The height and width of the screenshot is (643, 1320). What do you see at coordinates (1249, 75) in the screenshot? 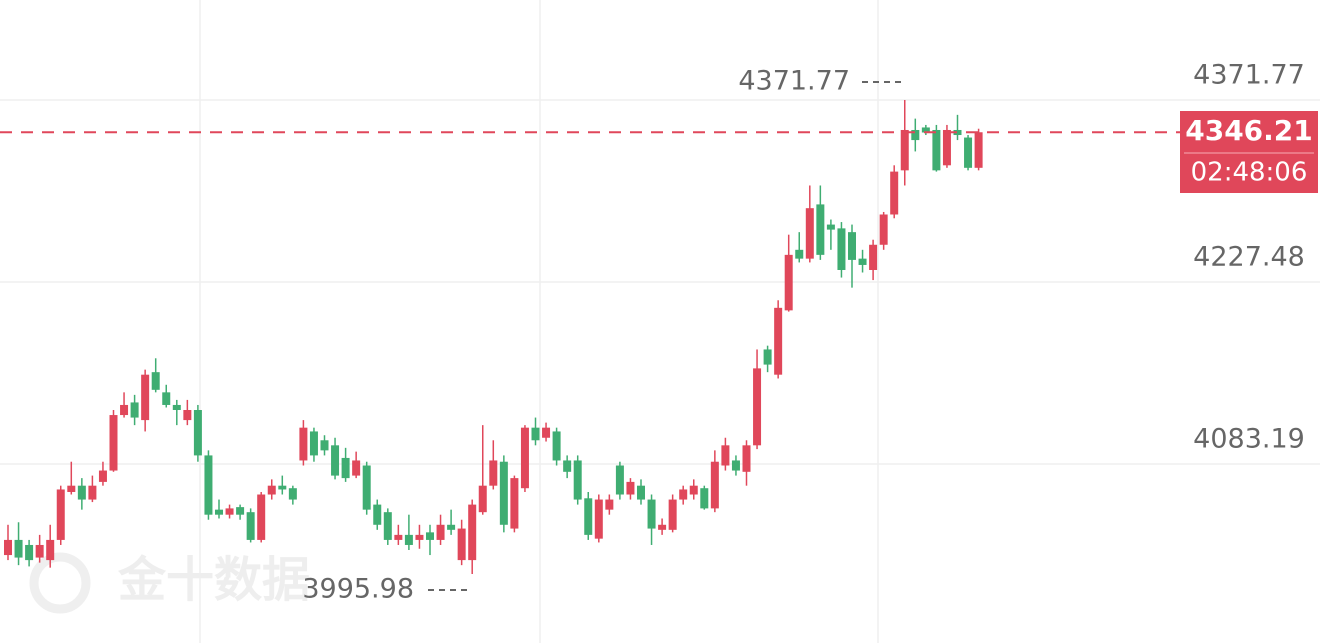
I see `y-tick-label: 4371.77` at bounding box center [1249, 75].